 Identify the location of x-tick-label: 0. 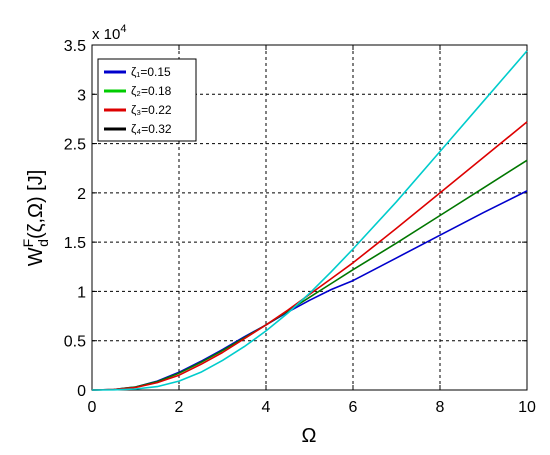
(92, 407).